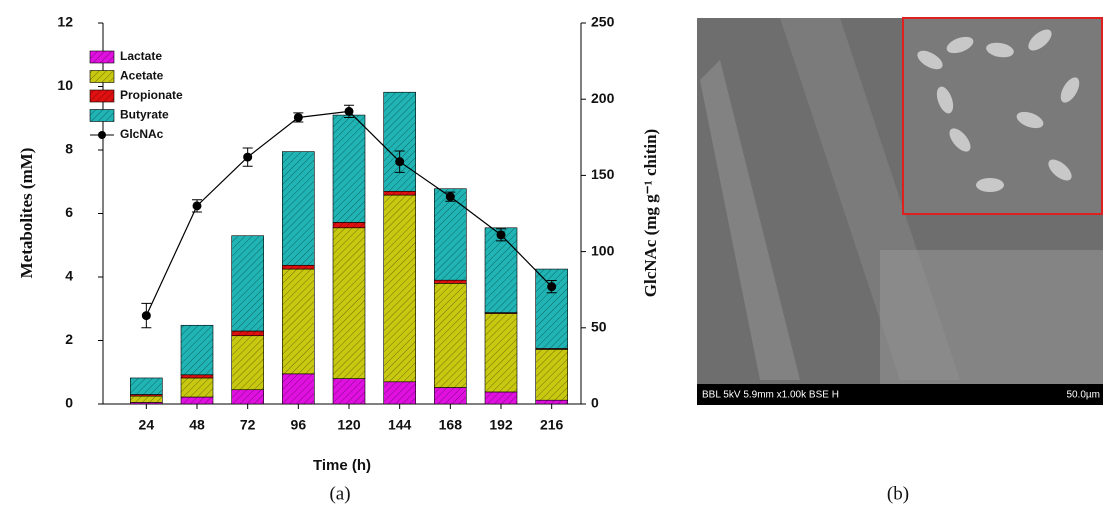 This screenshot has width=1103, height=511. Describe the element at coordinates (142, 134) in the screenshot. I see `legend-label: GlcNAc` at that location.